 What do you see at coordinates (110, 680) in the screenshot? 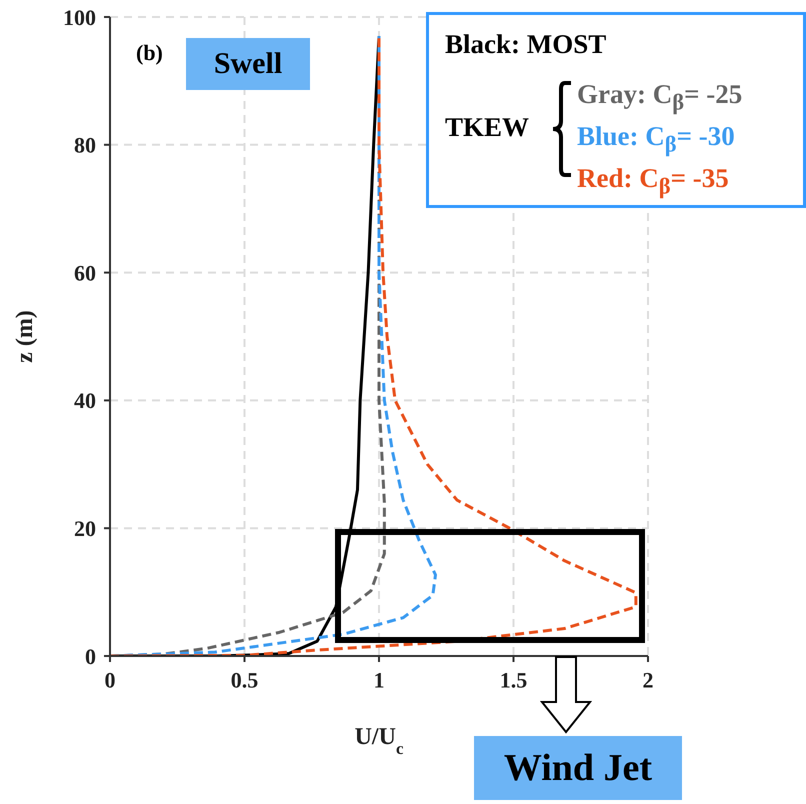
I see `x-tick-label: 0` at bounding box center [110, 680].